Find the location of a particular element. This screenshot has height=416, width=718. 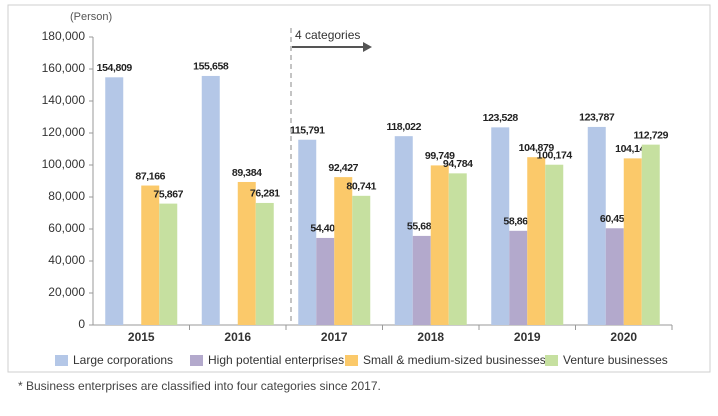

x-tick-label: 2015 is located at coordinates (141, 337).